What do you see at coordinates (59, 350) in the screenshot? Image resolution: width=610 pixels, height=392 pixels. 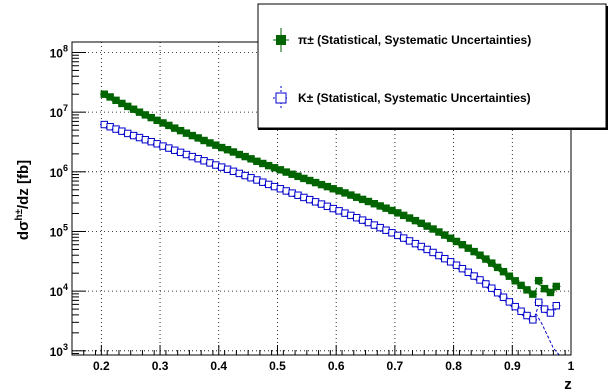 I see `y-tick-label: 10³` at bounding box center [59, 350].